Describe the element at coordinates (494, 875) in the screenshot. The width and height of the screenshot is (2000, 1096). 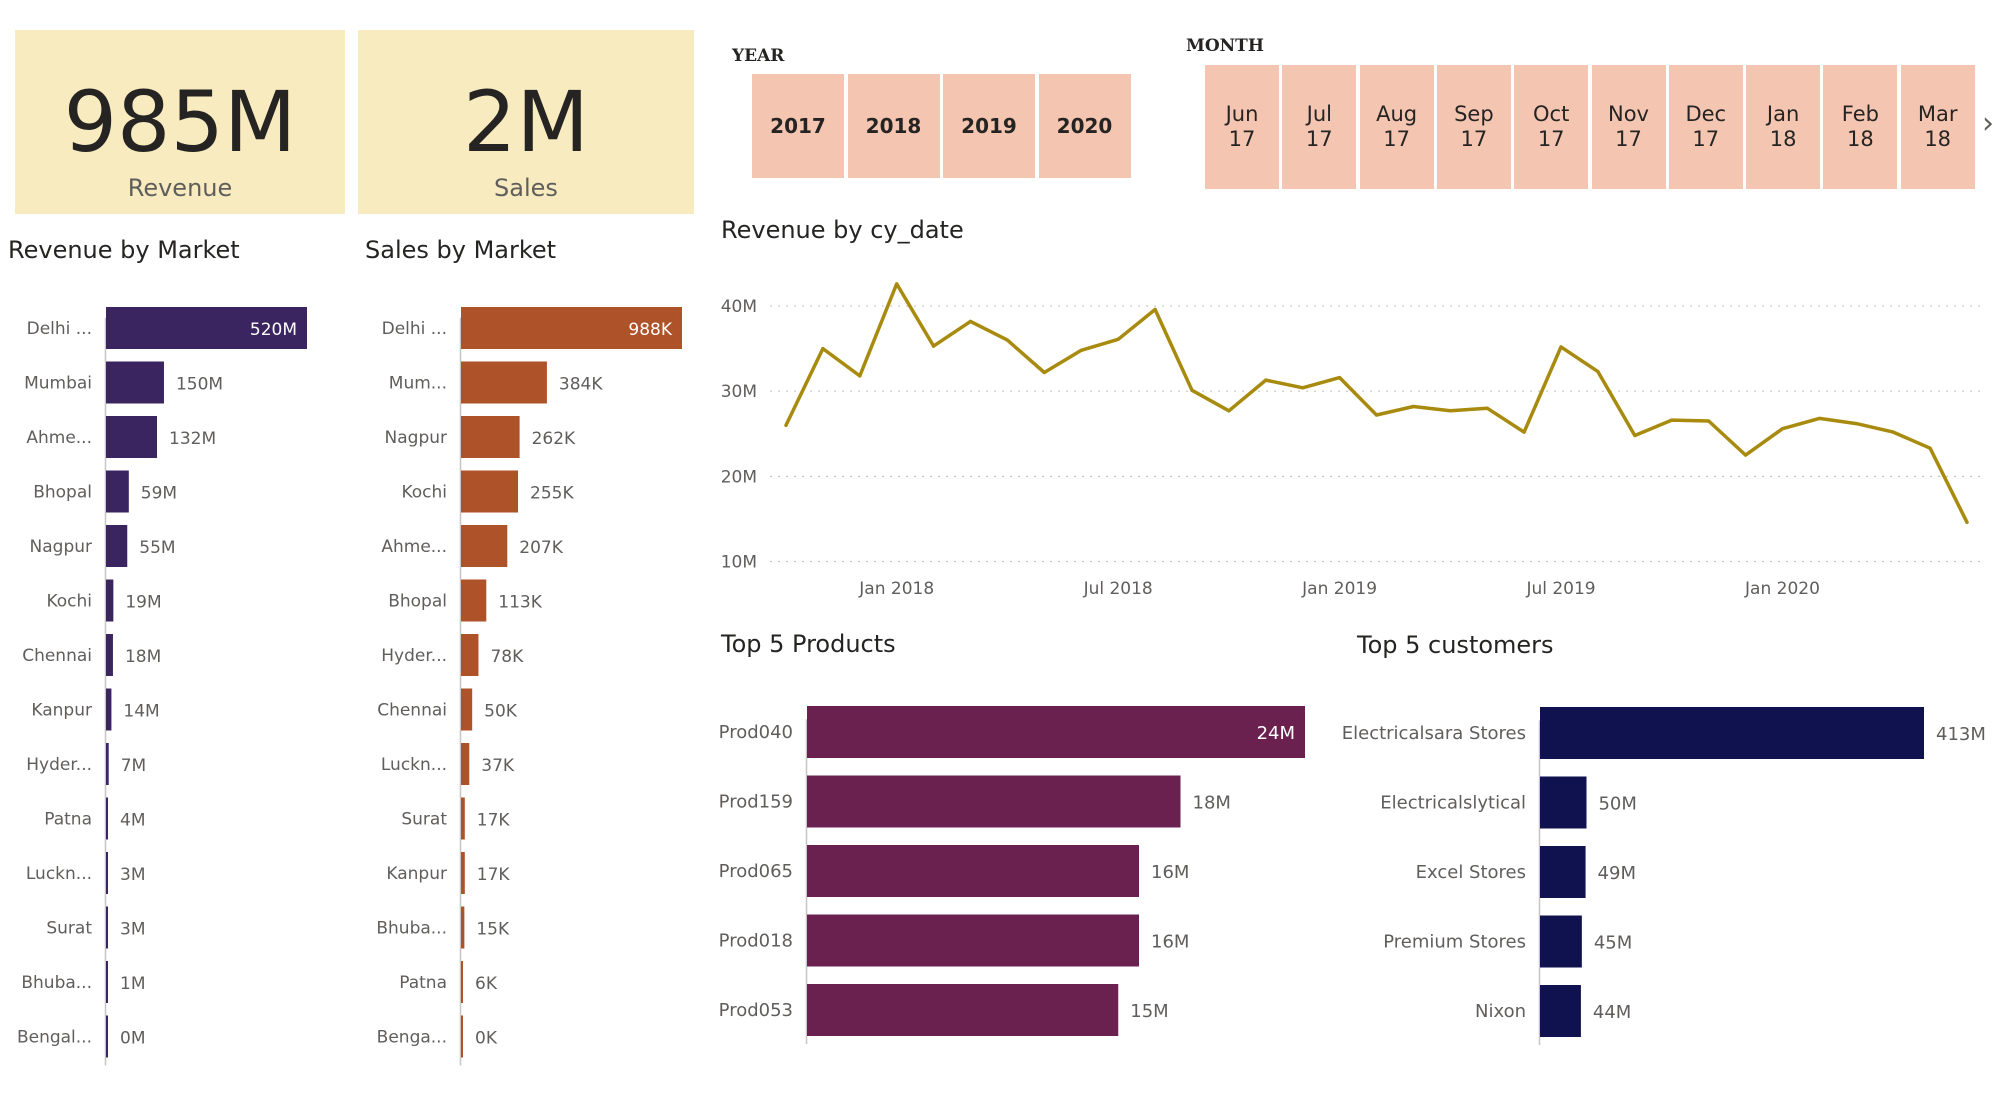
I see `sales-by-market-data-label: 17K` at that location.